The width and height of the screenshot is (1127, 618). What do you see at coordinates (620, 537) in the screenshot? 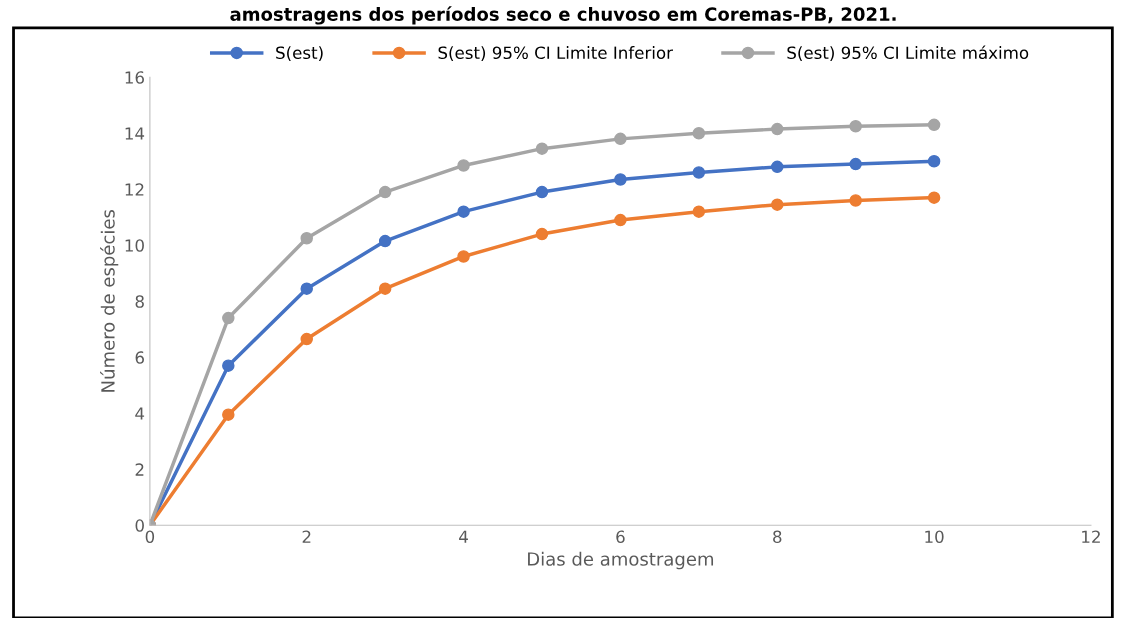
I see `x-tick-label: 6` at bounding box center [620, 537].